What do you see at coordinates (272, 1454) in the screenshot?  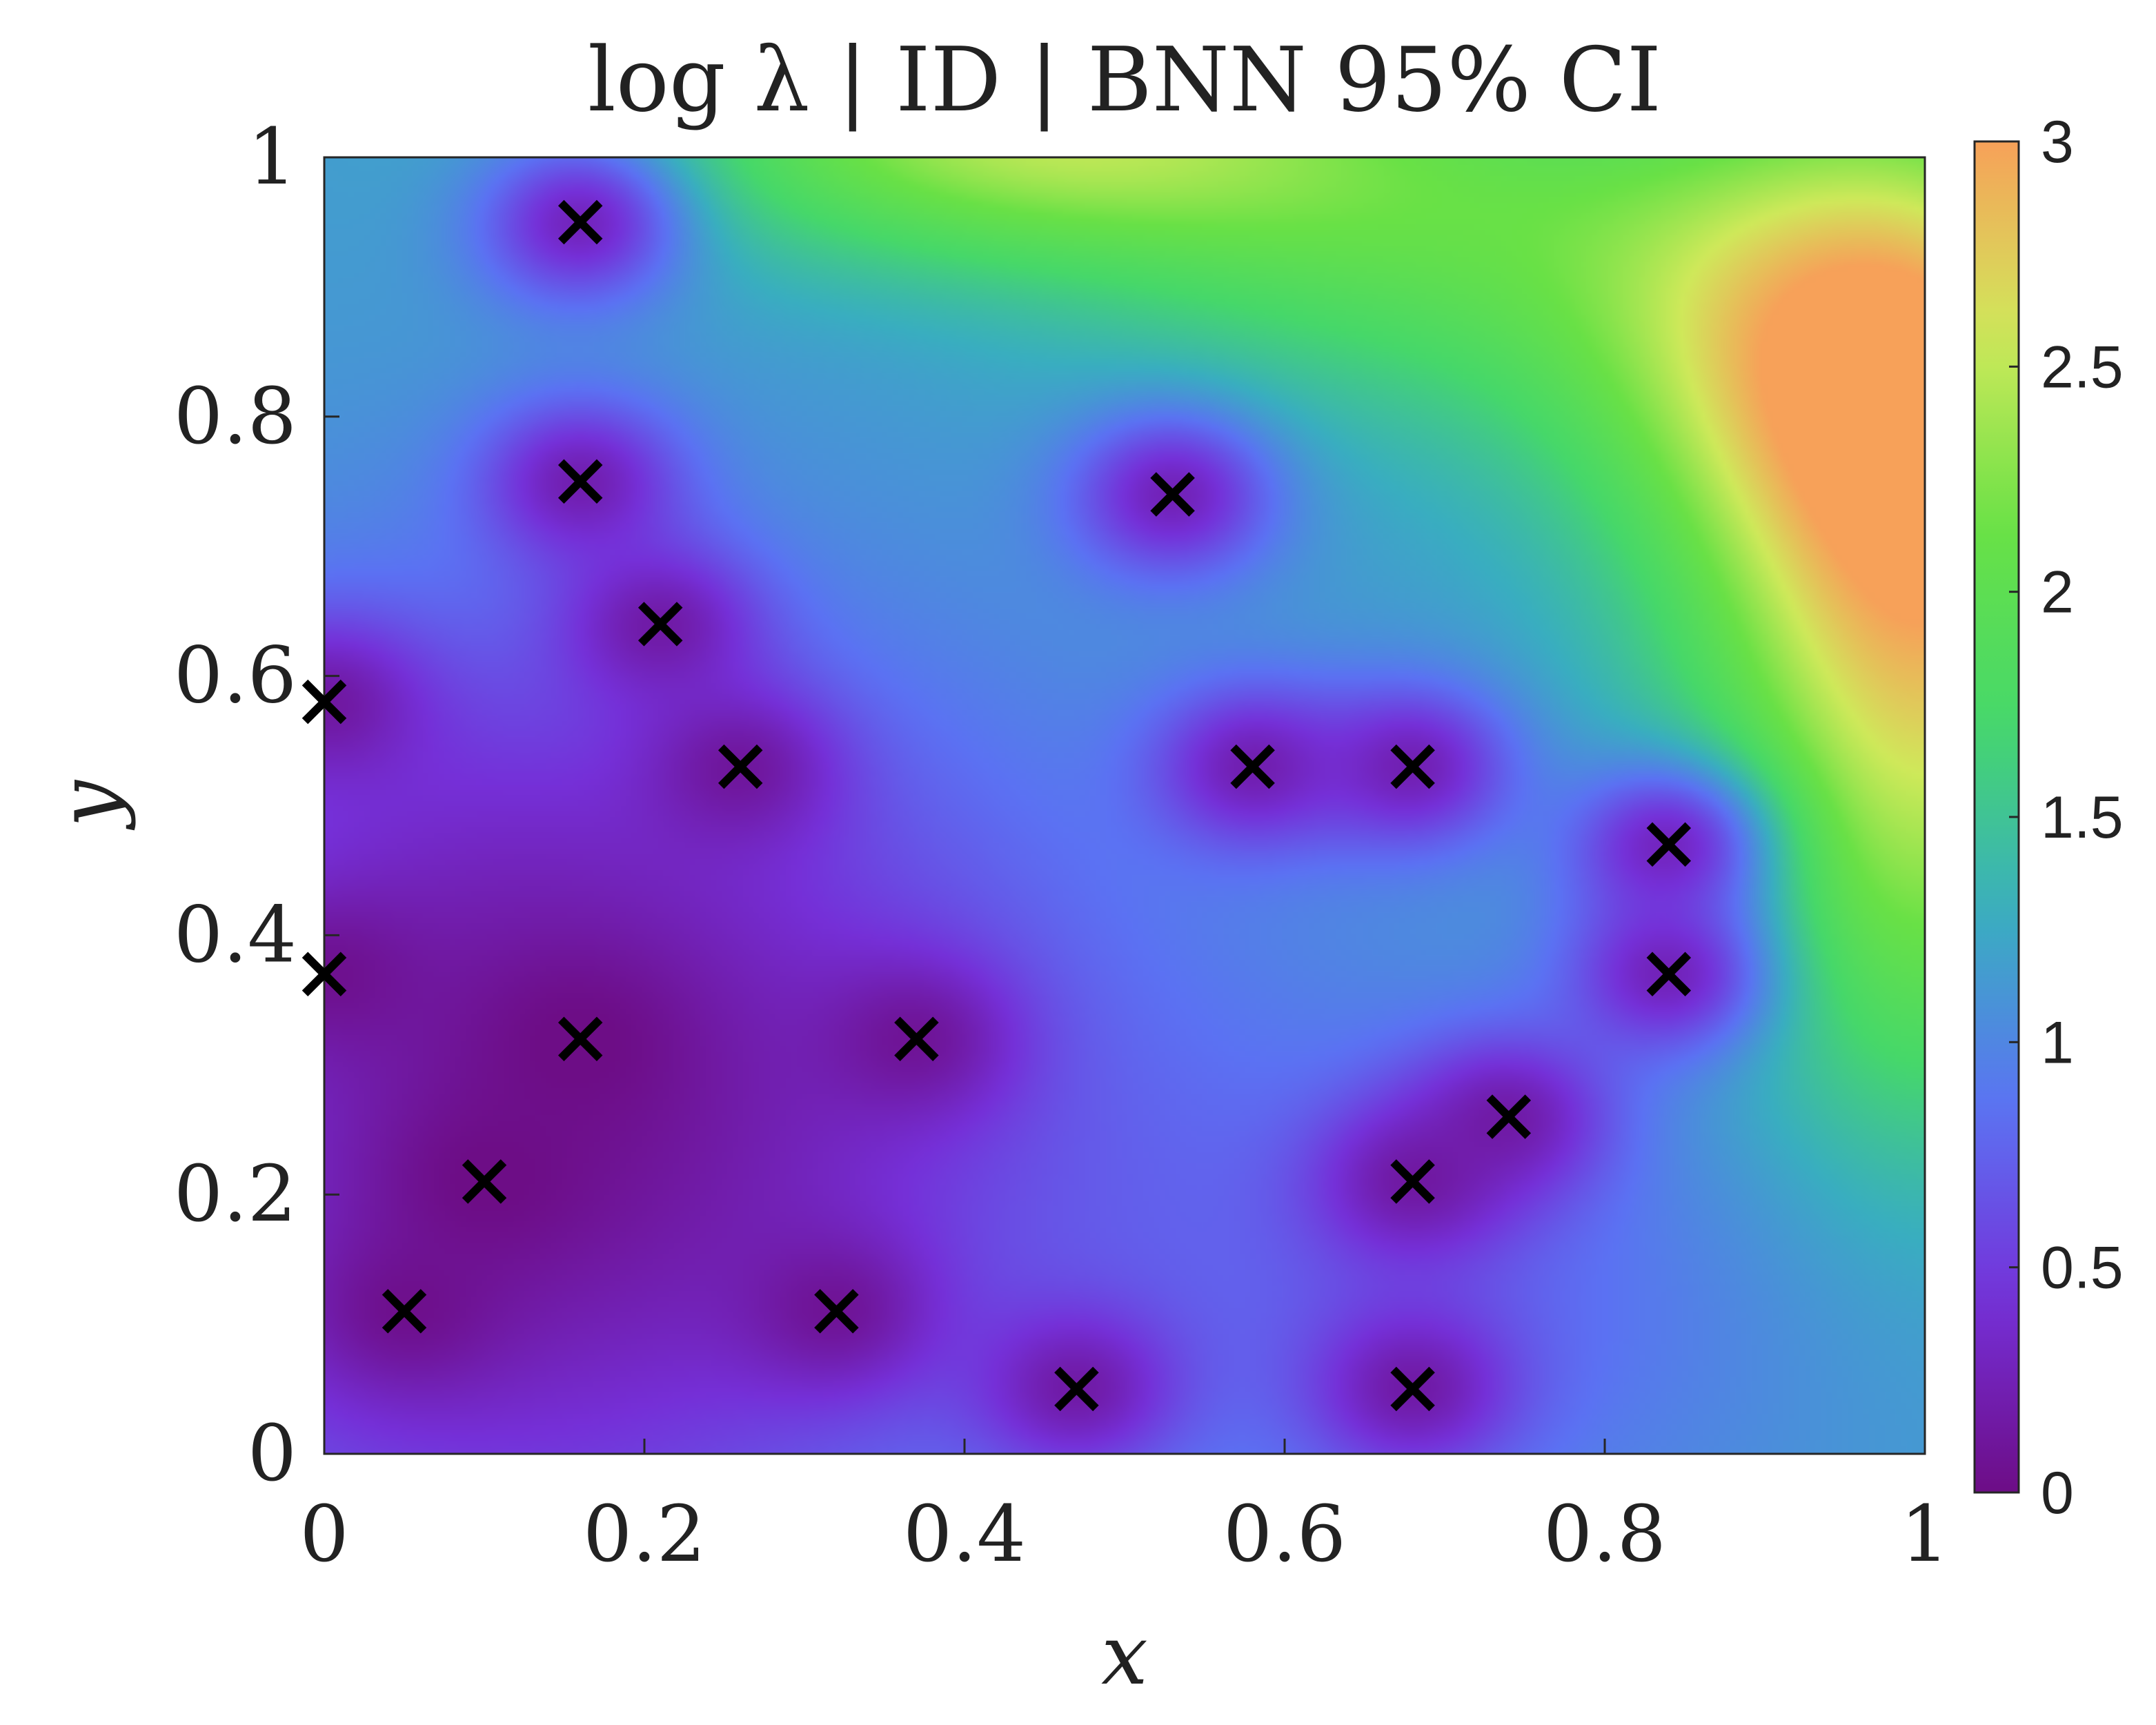 I see `y-tick-label: 0` at bounding box center [272, 1454].